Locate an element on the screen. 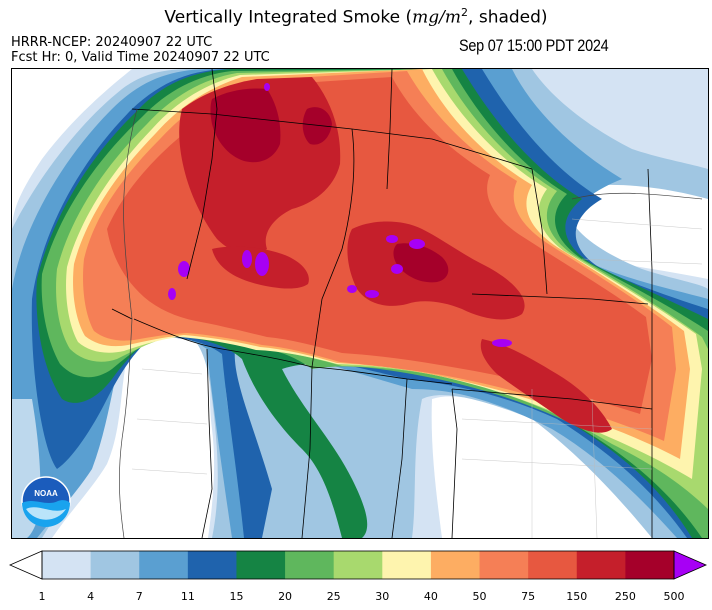  colorbar-tick-label: 150 is located at coordinates (577, 596).